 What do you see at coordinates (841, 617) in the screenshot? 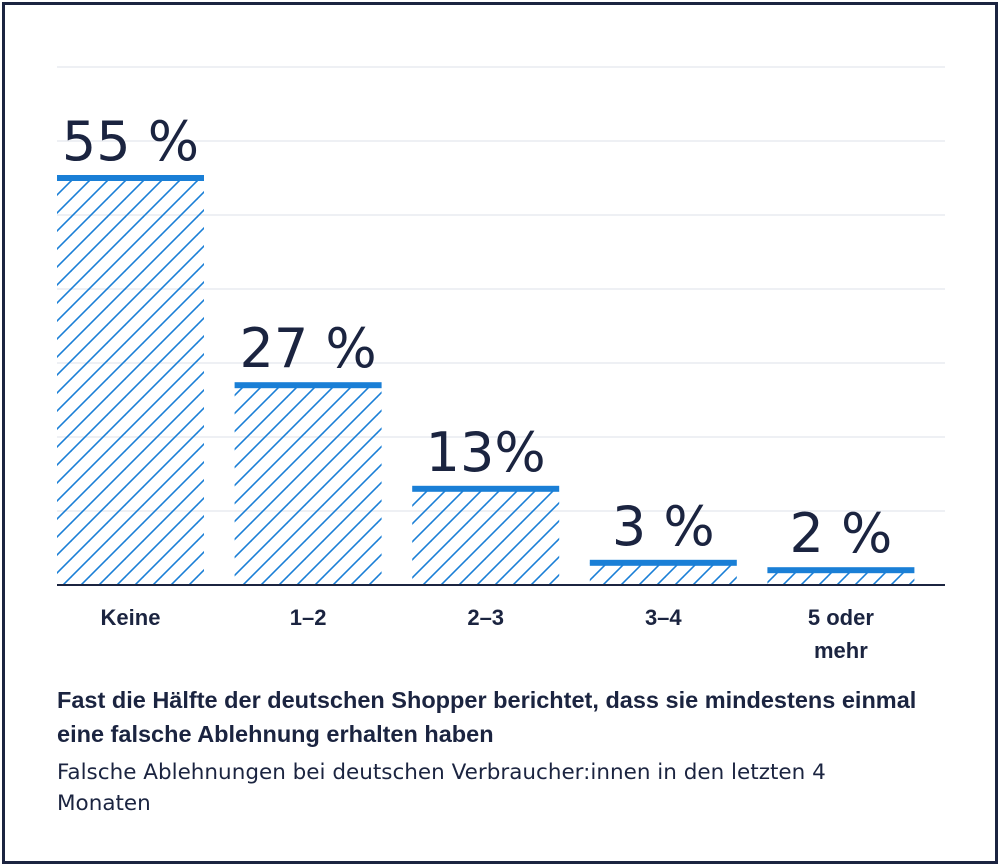
I see `tick-label-line: 5 oder` at bounding box center [841, 617].